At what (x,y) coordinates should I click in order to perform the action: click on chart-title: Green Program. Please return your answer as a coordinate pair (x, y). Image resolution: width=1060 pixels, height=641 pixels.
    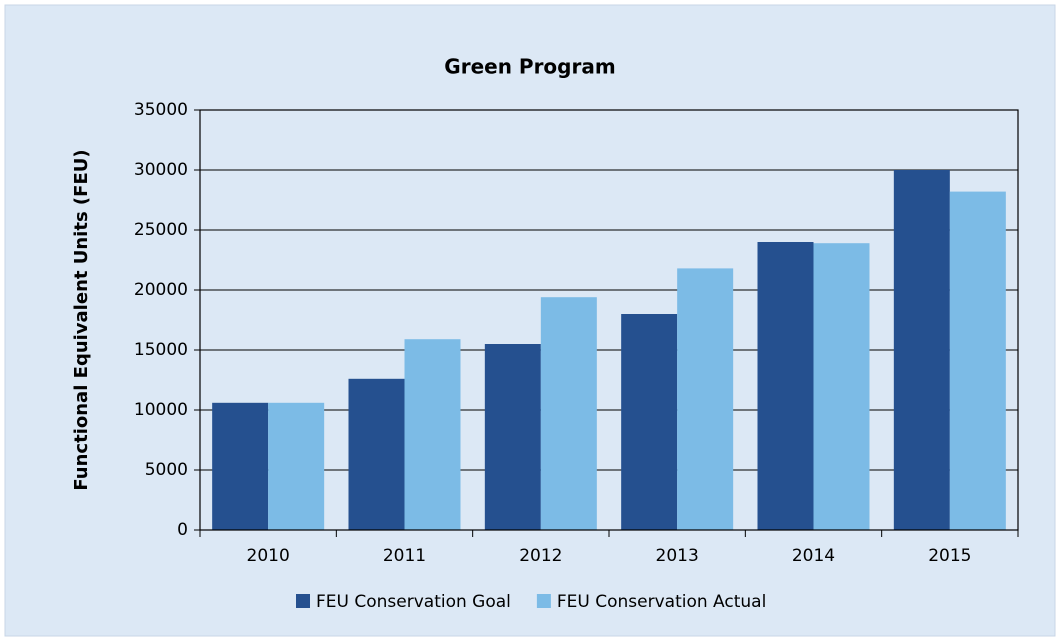
    Looking at the image, I should click on (529, 67).